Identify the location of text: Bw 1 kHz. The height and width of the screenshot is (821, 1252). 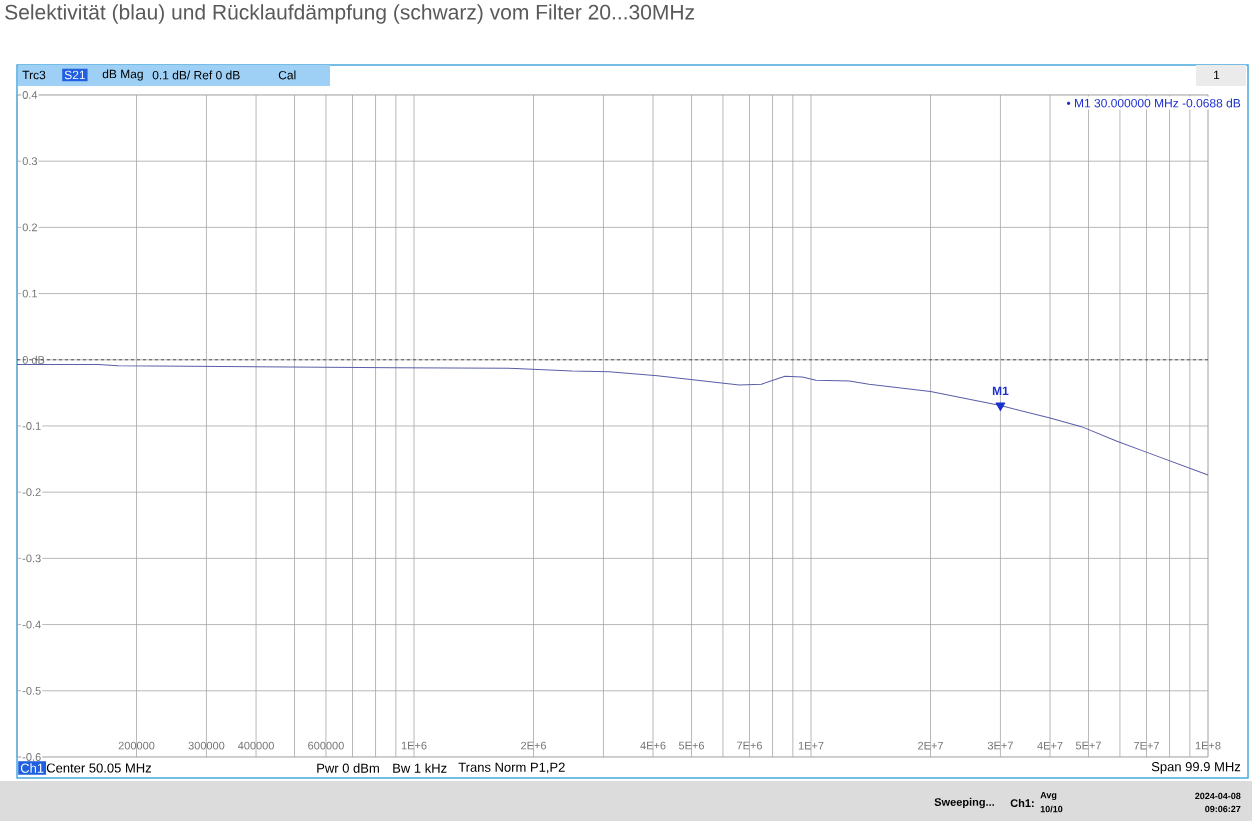
(420, 768).